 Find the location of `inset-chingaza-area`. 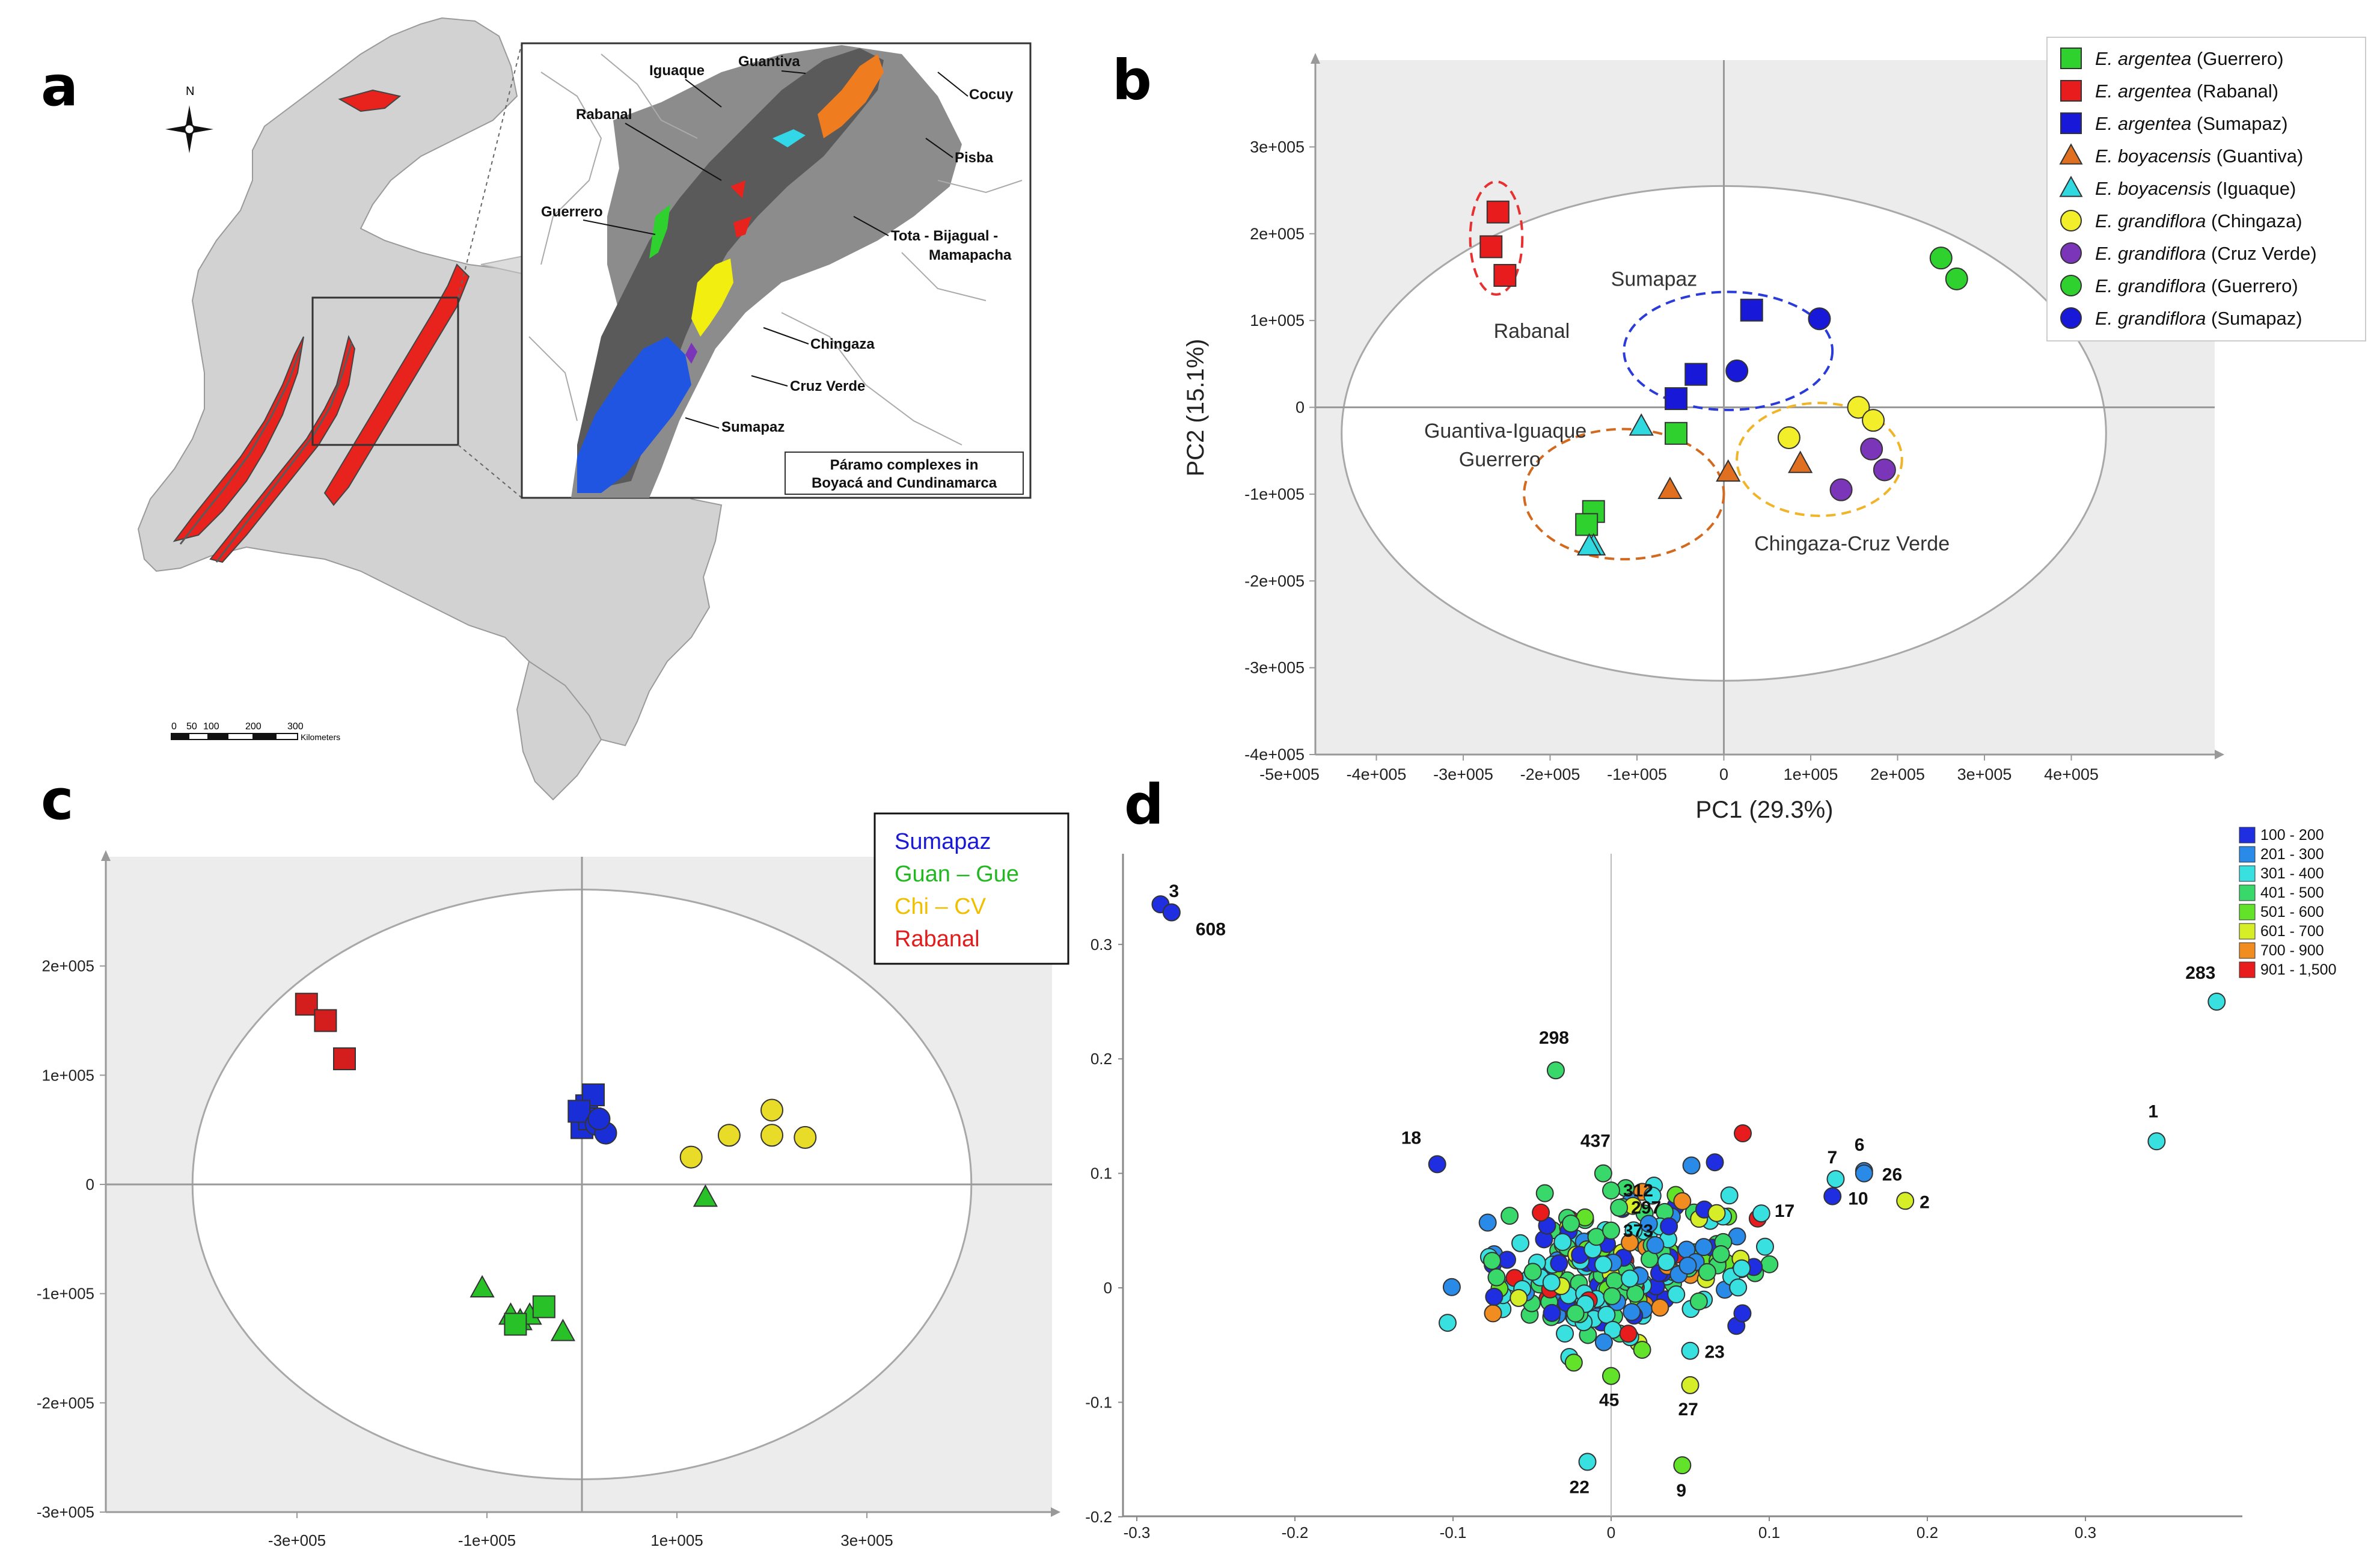

inset-chingaza-area is located at coordinates (712, 298).